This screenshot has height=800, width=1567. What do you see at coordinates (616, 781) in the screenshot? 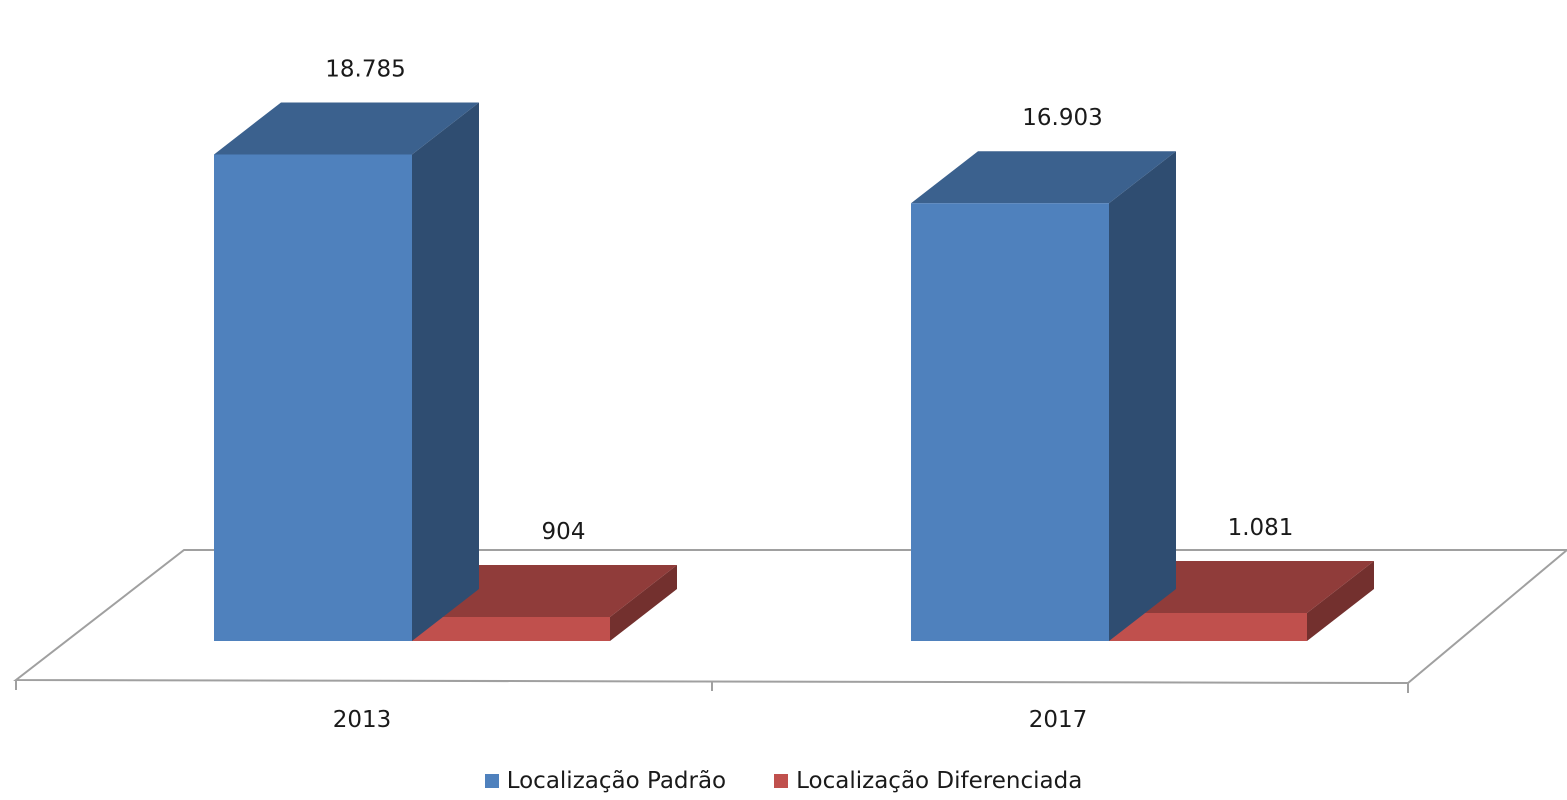
I see `legend-label-padrao: Localização Padrão` at bounding box center [616, 781].